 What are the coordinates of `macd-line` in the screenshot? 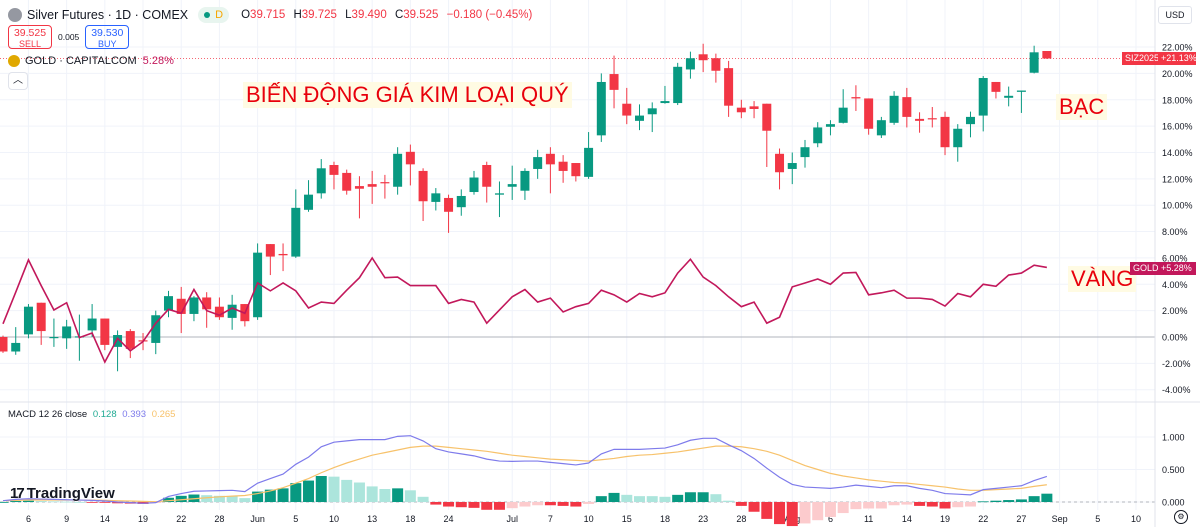 It's located at (525, 469).